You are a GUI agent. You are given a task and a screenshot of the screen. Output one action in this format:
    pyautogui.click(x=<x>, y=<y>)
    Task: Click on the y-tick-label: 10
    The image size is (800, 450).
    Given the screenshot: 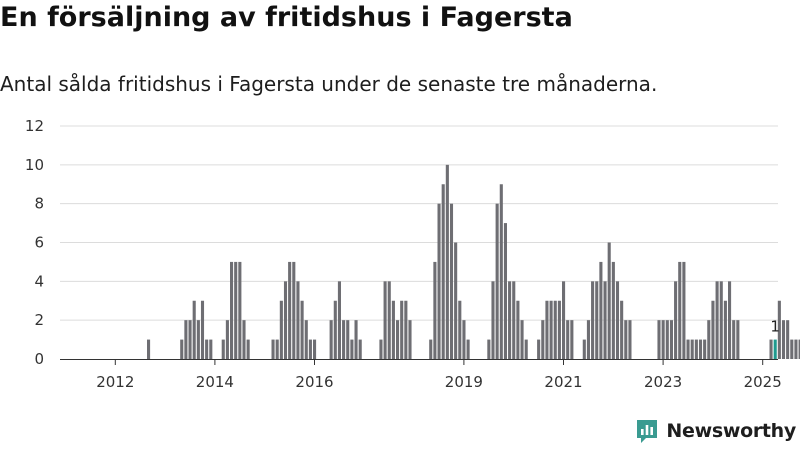 What is the action you would take?
    pyautogui.click(x=34, y=165)
    